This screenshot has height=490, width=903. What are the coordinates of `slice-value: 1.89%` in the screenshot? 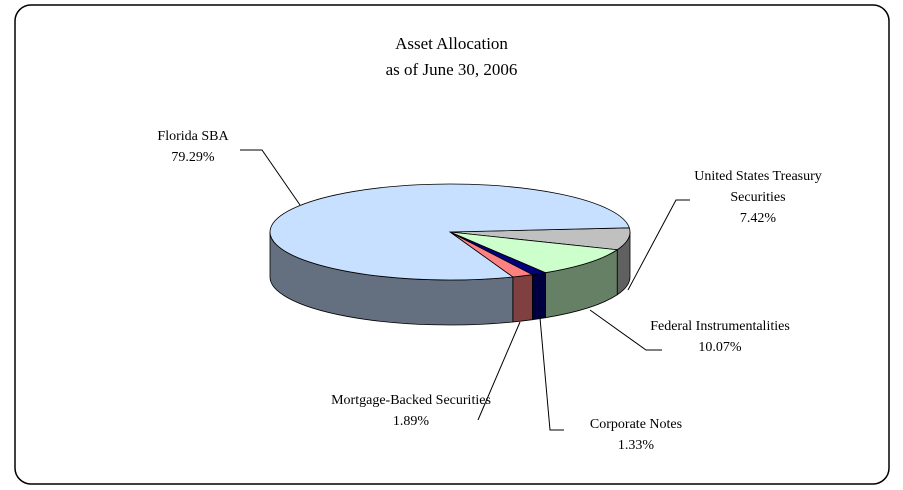 It's located at (411, 421).